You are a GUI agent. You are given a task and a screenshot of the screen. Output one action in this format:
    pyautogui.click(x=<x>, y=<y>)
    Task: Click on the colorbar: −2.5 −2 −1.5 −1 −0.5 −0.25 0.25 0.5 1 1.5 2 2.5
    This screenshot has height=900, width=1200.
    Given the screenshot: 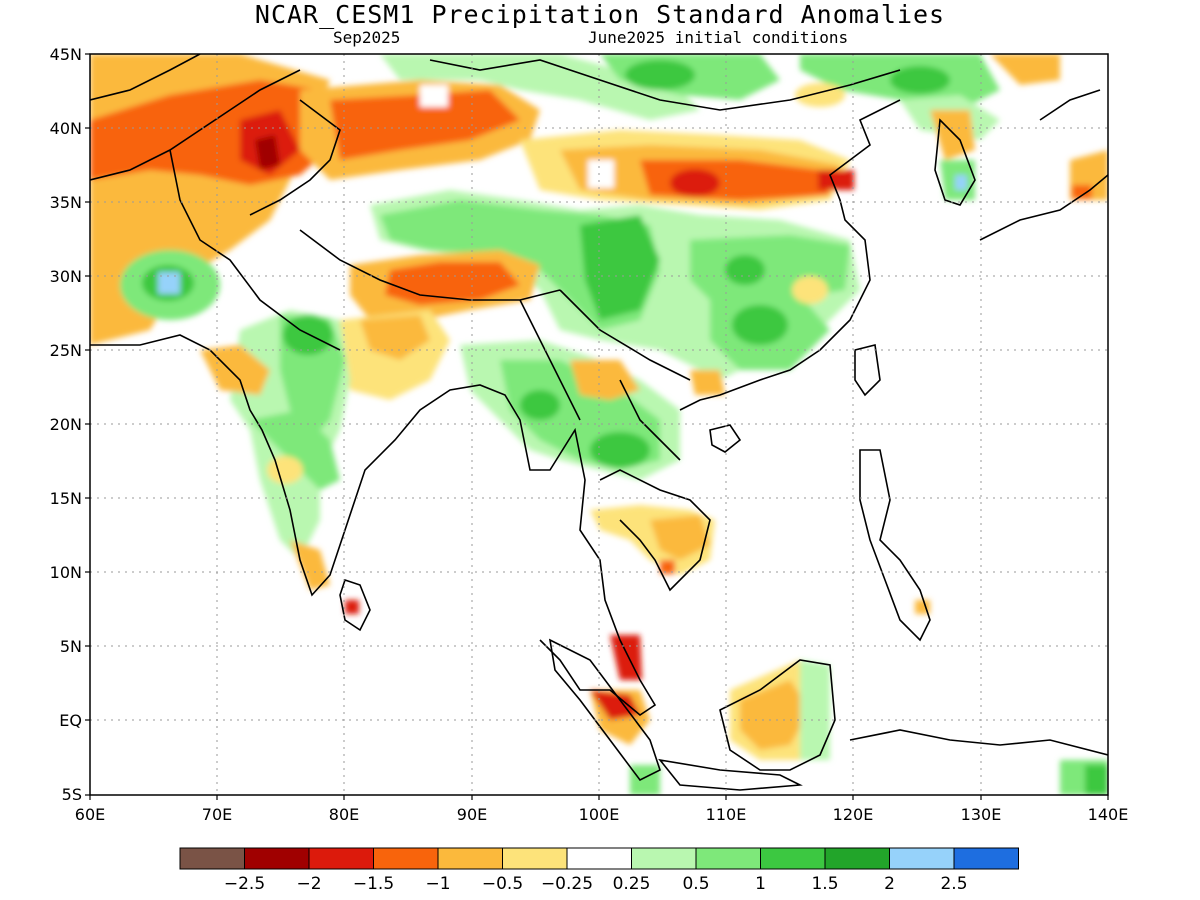 What is the action you would take?
    pyautogui.click(x=599, y=870)
    